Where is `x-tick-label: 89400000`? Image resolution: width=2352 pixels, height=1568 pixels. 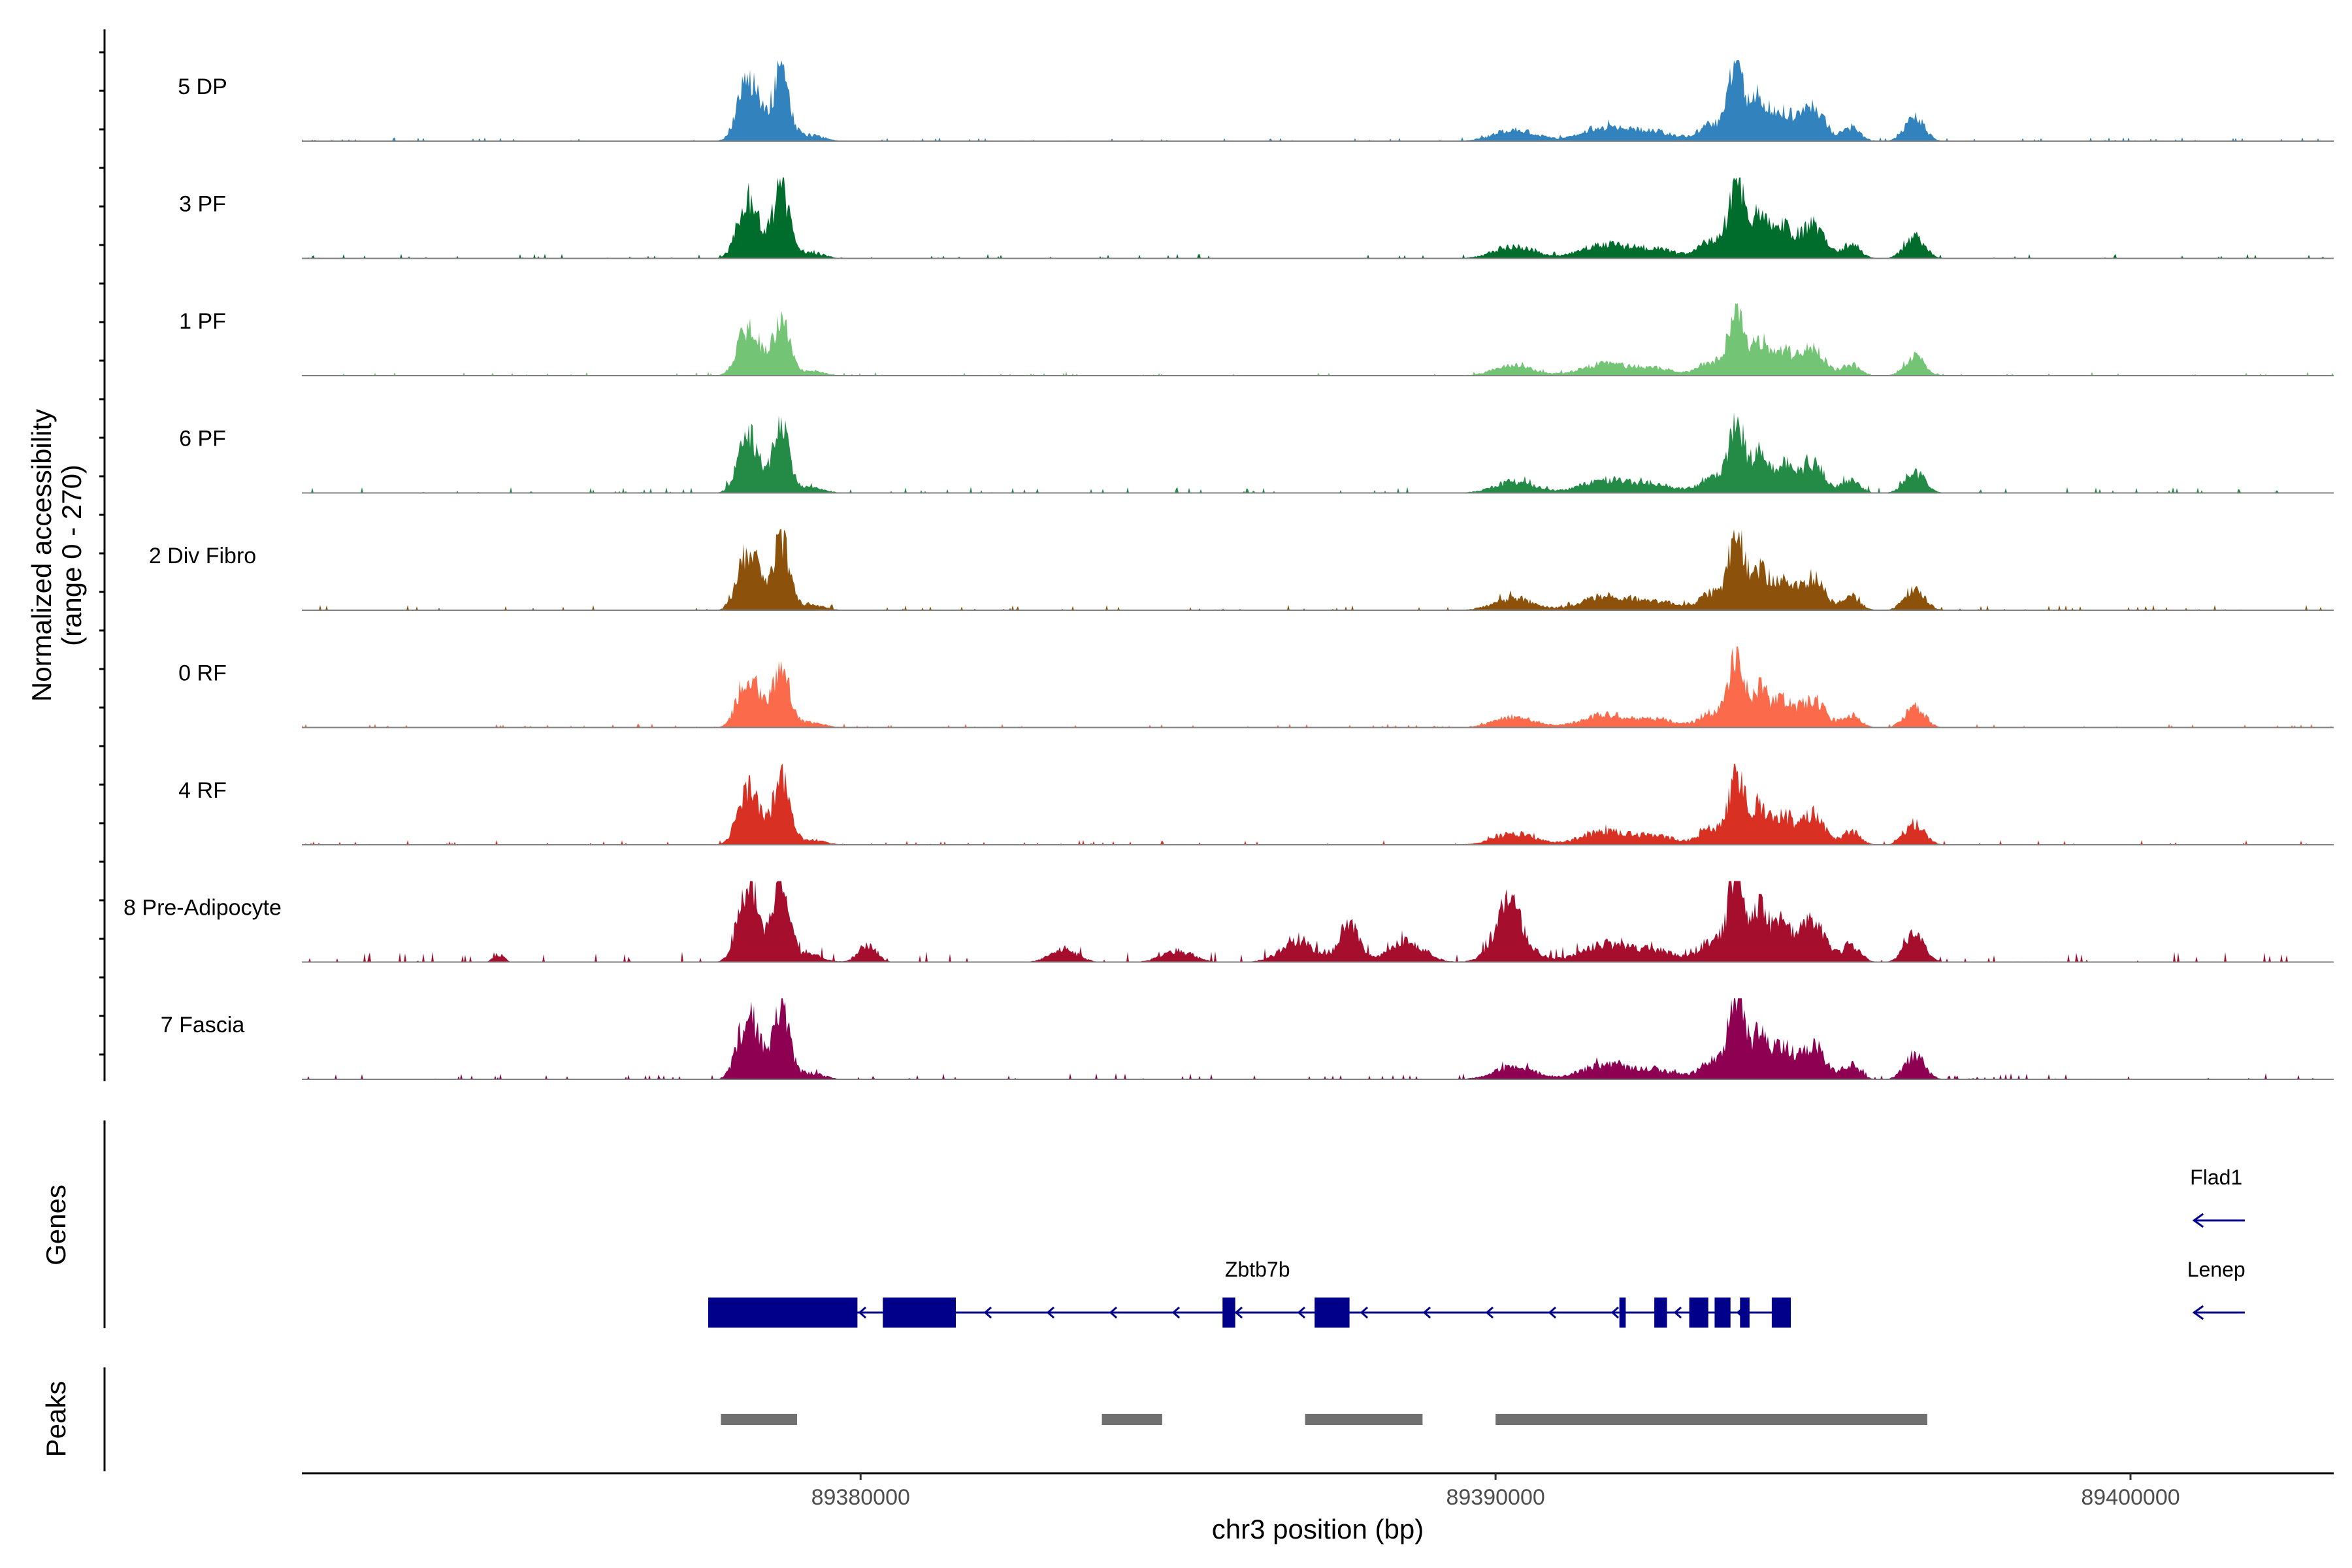
x-tick-label: 89400000 is located at coordinates (2130, 1497).